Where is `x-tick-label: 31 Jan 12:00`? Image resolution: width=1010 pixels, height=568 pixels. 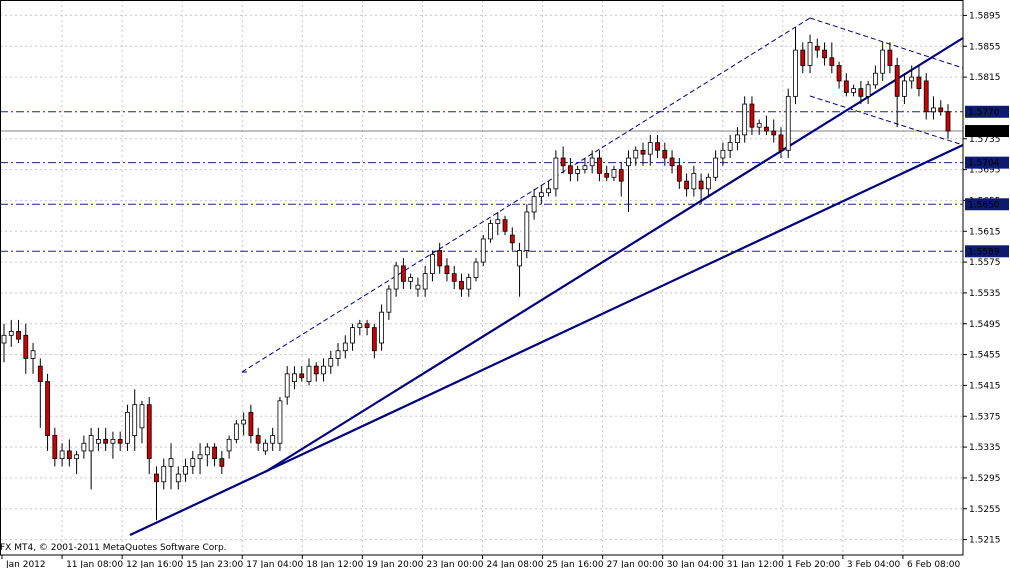 x-tick-label: 31 Jan 12:00 is located at coordinates (755, 564).